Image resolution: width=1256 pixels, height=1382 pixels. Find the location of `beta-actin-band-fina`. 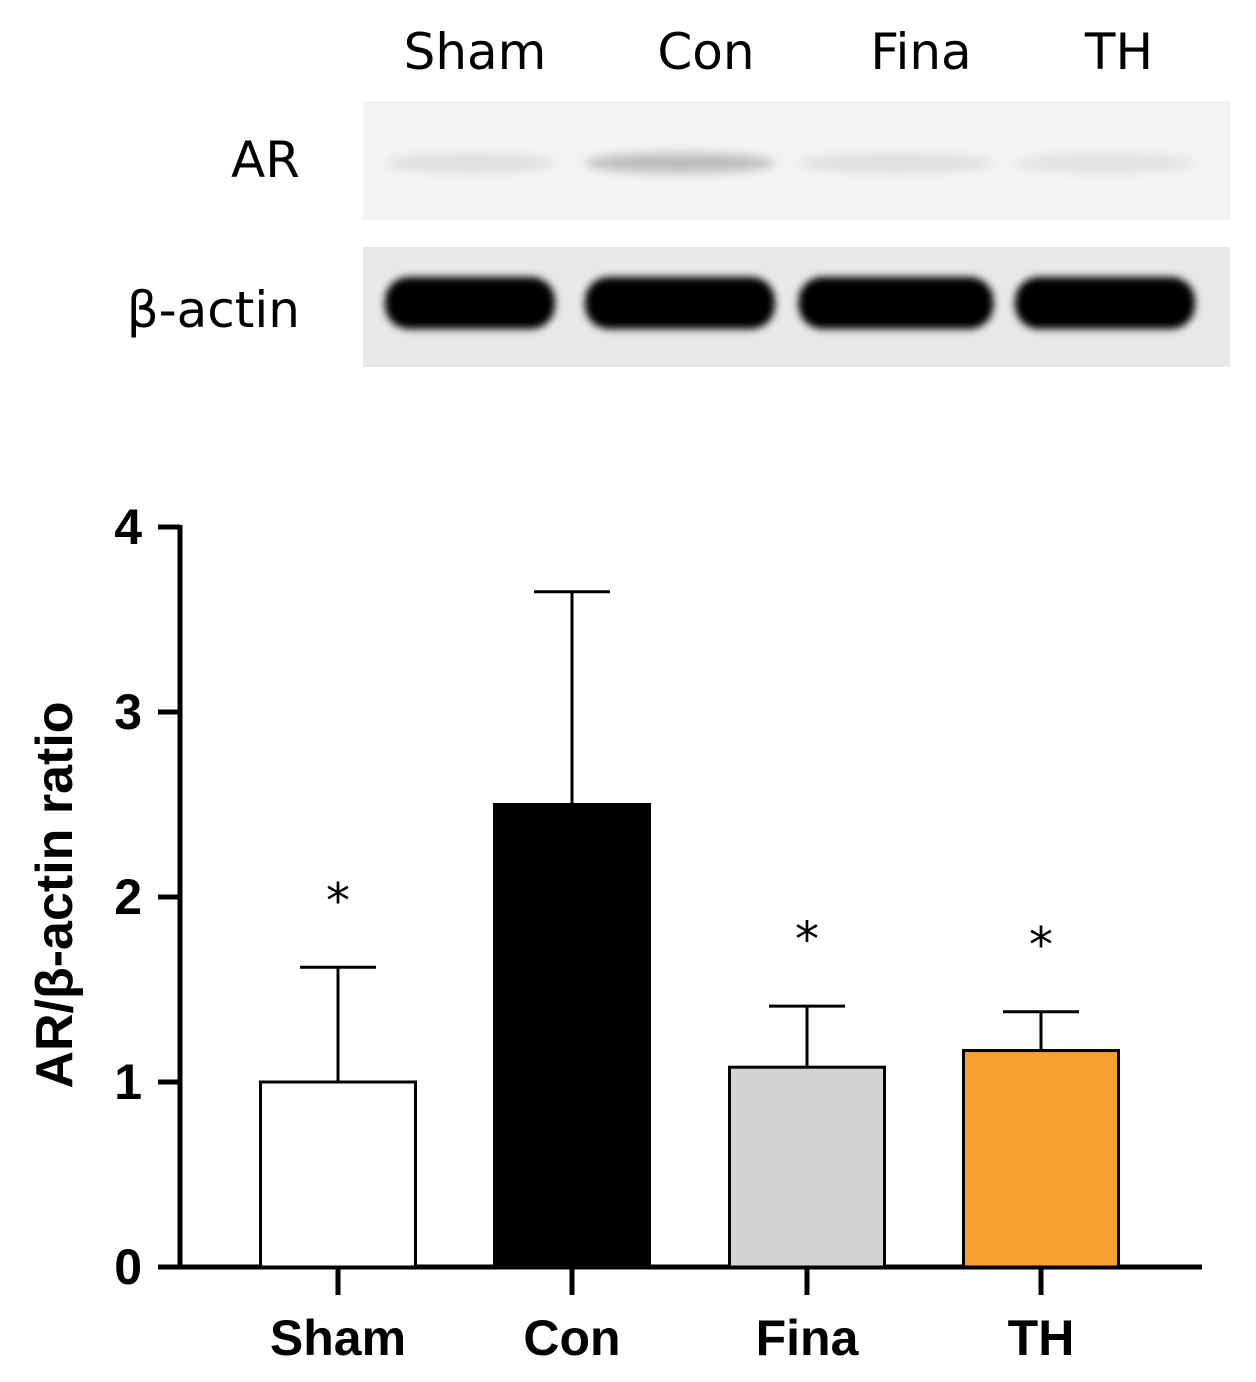

beta-actin-band-fina is located at coordinates (896, 303).